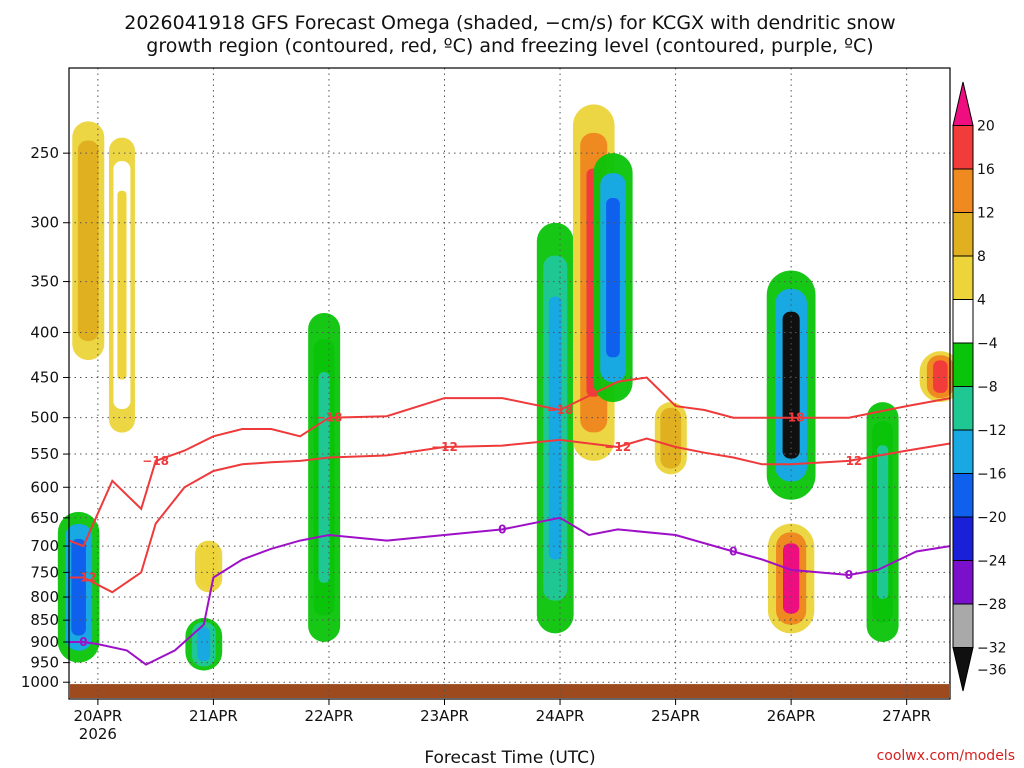 The width and height of the screenshot is (1024, 768). Describe the element at coordinates (992, 431) in the screenshot. I see `colorbar-label: −12` at that location.